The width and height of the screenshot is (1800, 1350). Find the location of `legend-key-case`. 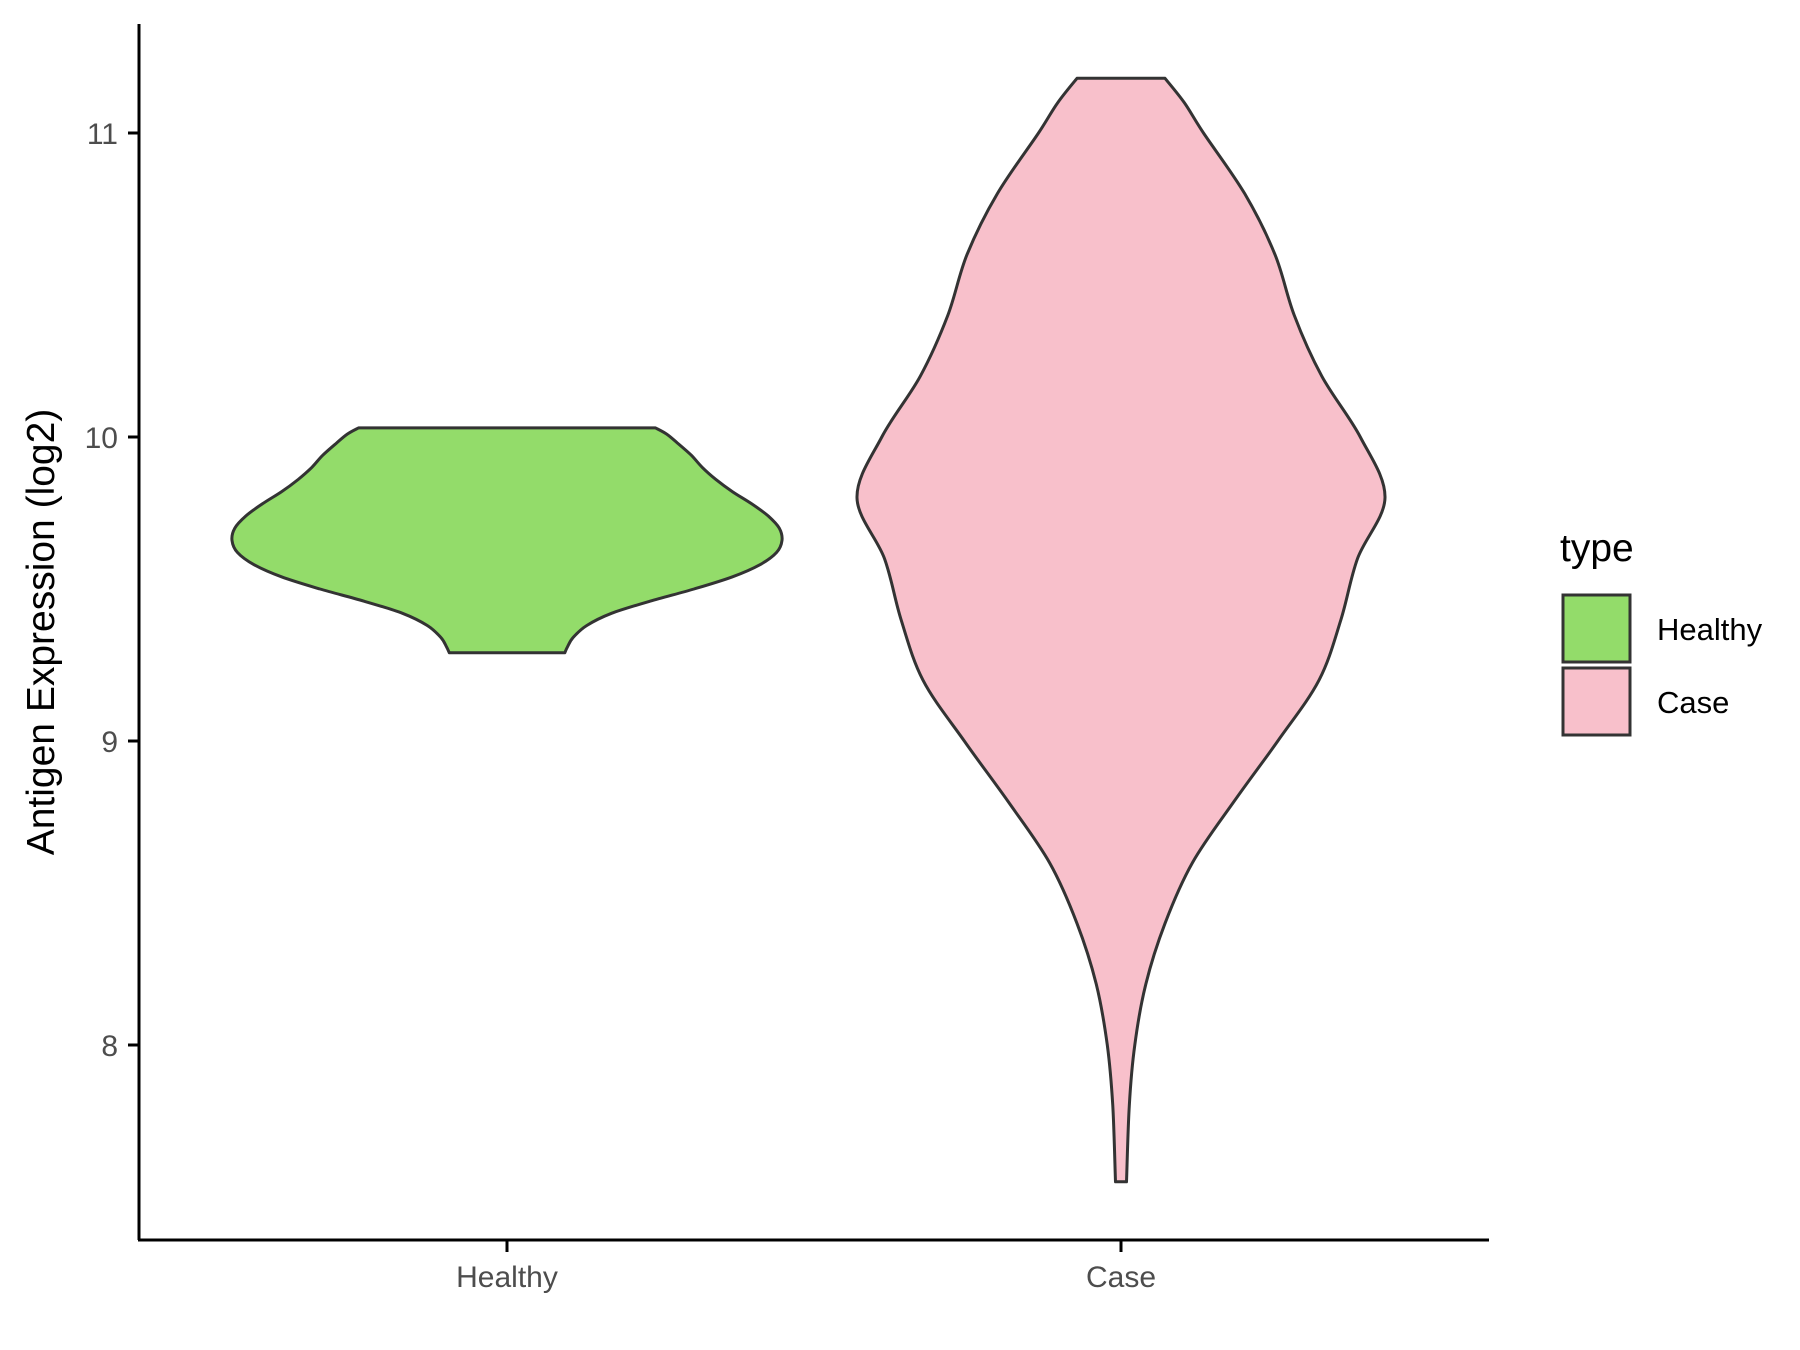

legend-key-case is located at coordinates (1596, 701).